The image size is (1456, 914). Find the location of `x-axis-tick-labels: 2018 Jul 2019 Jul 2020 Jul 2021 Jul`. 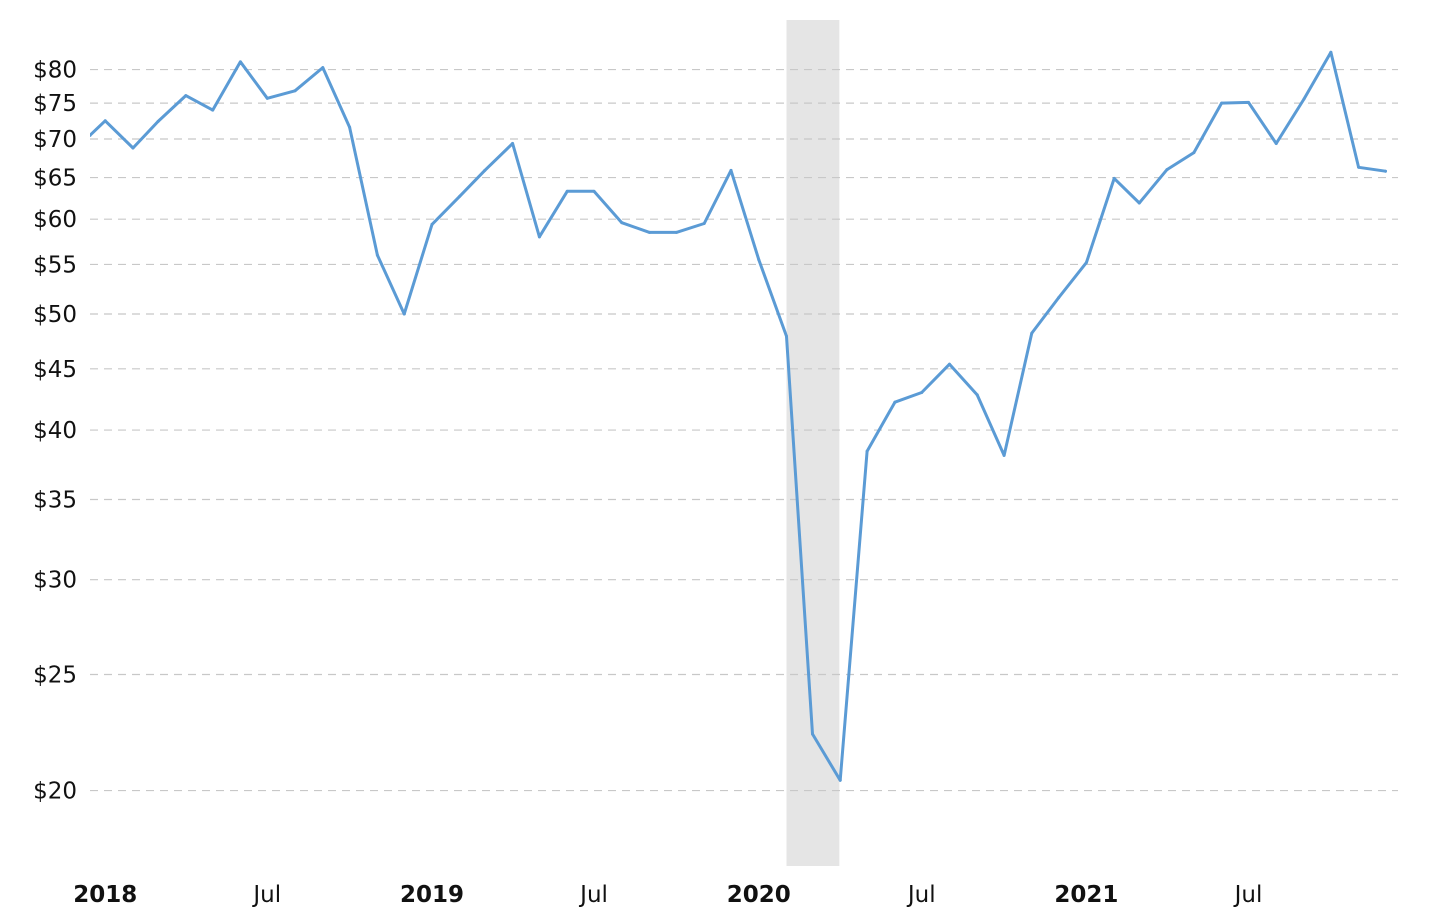

x-axis-tick-labels: 2018 Jul 2019 Jul 2020 Jul 2021 Jul is located at coordinates (667, 895).